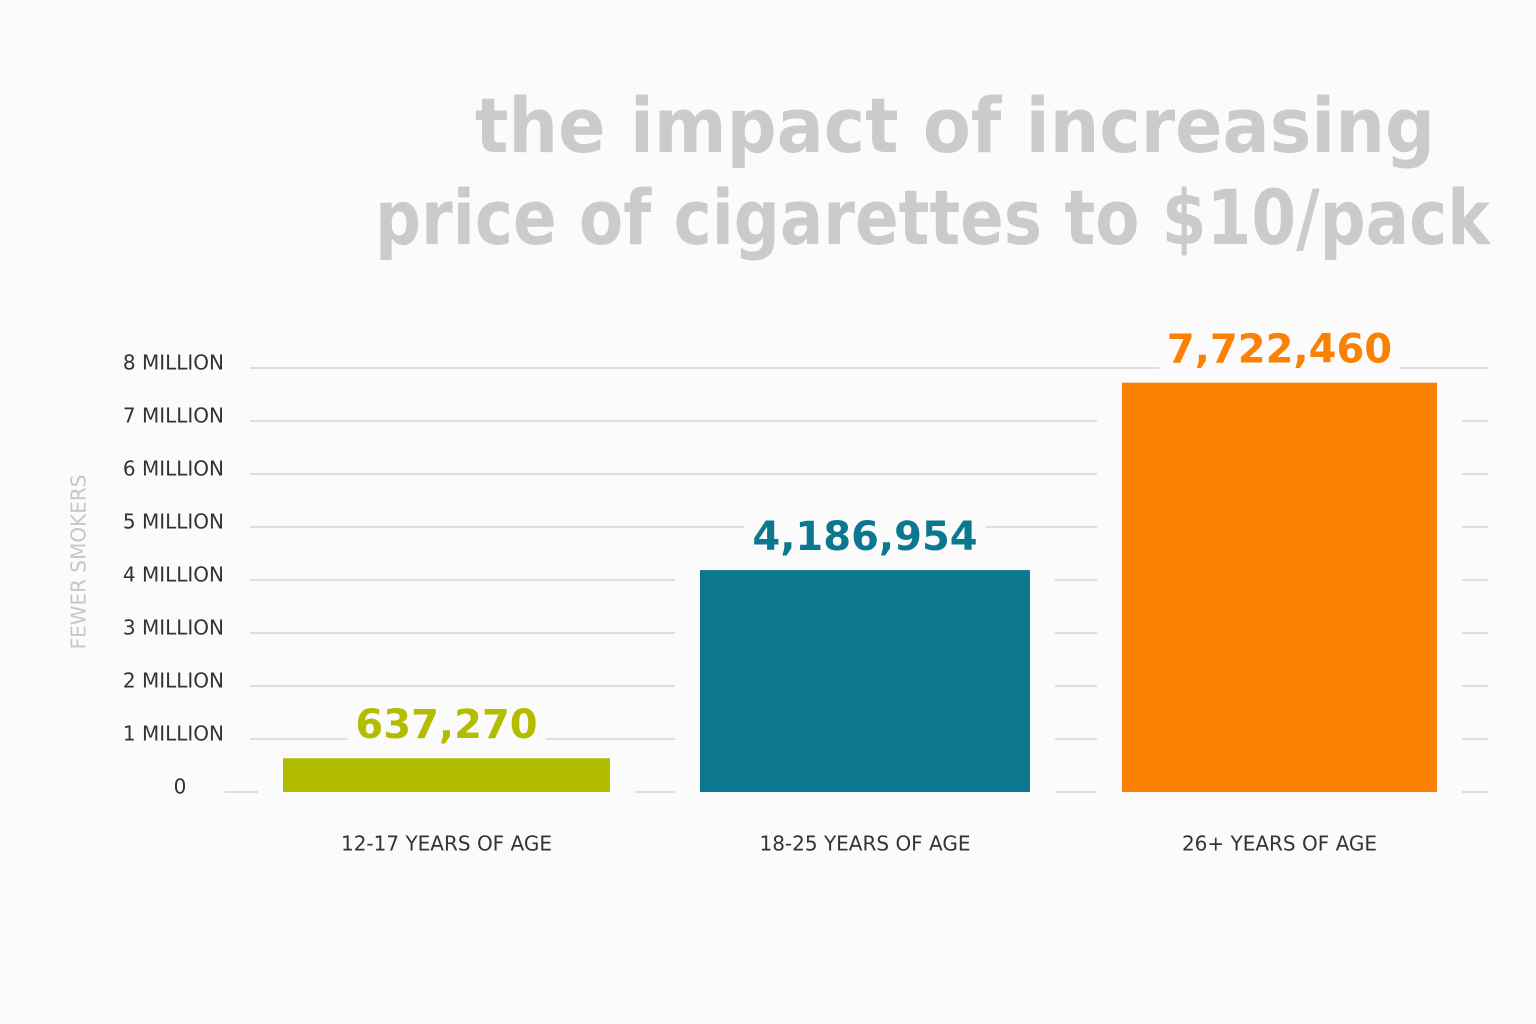  I want to click on y-tick-label: 6 MILLION, so click(173, 469).